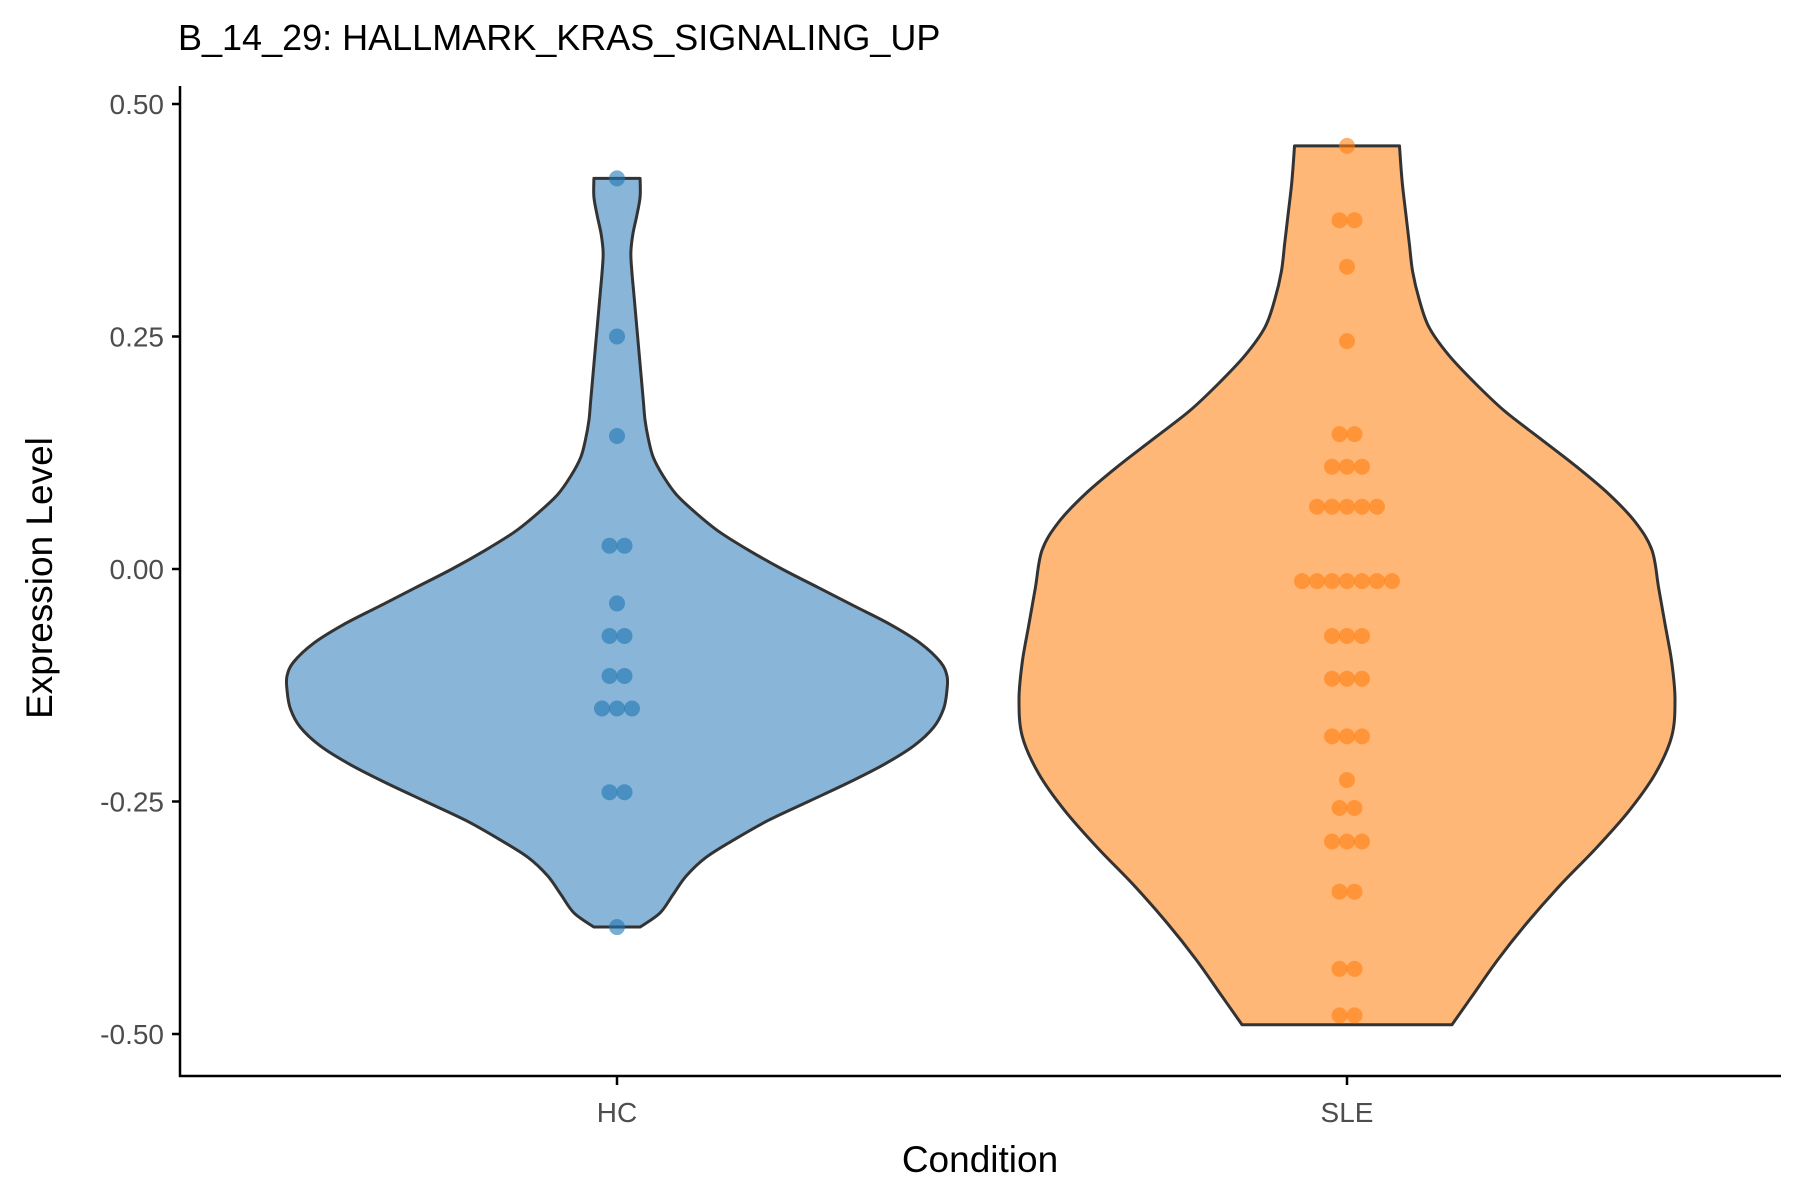  What do you see at coordinates (39, 578) in the screenshot?
I see `y-axis-title: Expression Level` at bounding box center [39, 578].